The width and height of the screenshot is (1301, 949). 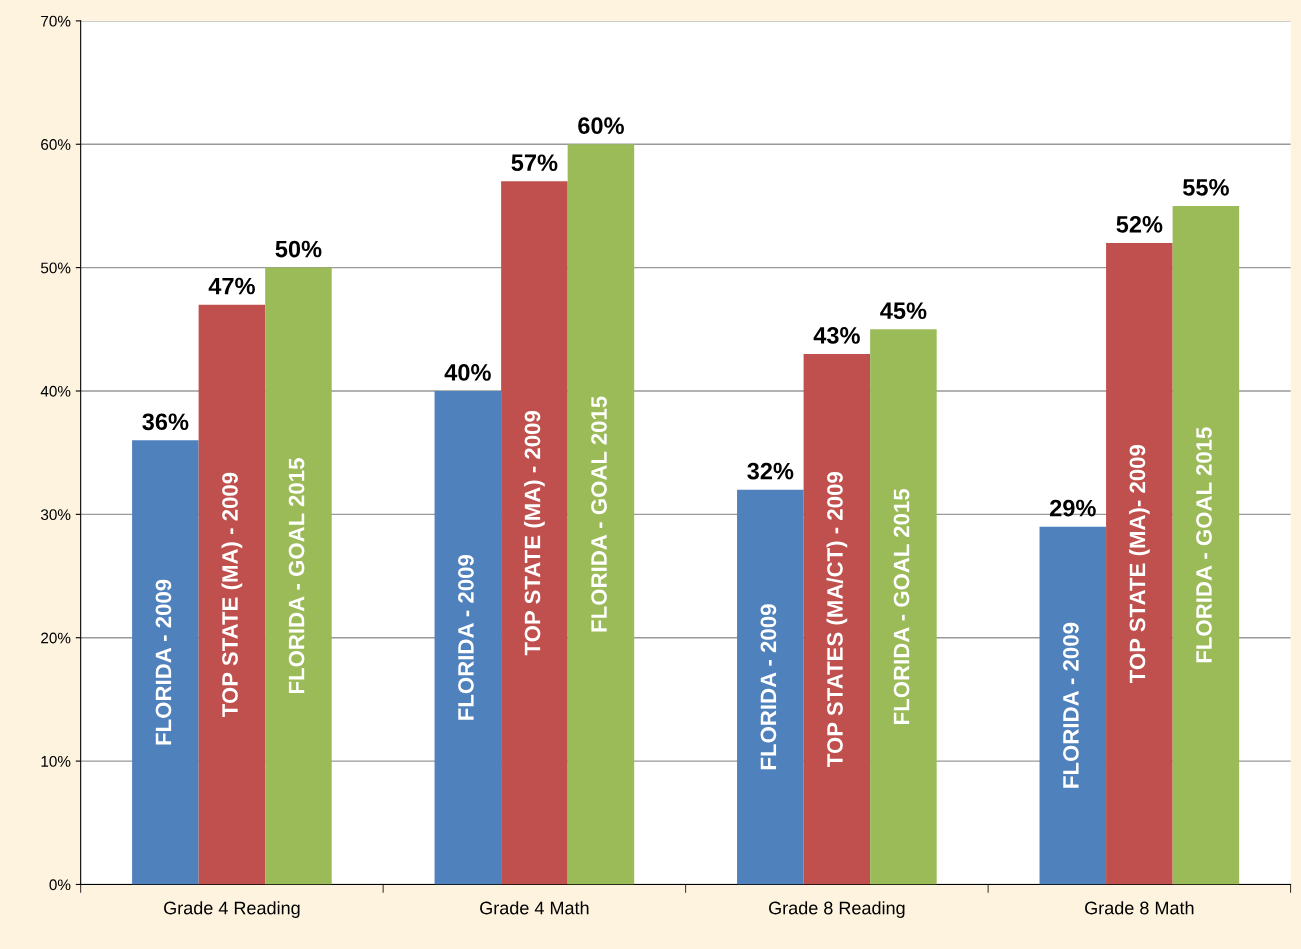 What do you see at coordinates (60, 885) in the screenshot?
I see `y-tick-label: 0%` at bounding box center [60, 885].